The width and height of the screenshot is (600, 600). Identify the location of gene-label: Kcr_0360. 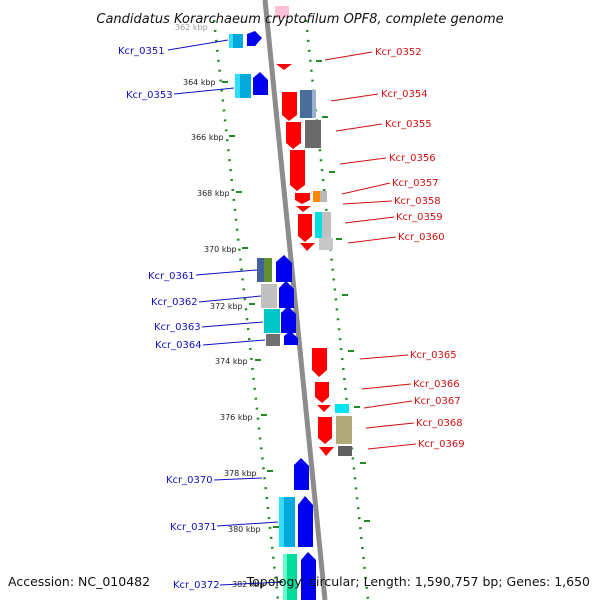
(421, 237).